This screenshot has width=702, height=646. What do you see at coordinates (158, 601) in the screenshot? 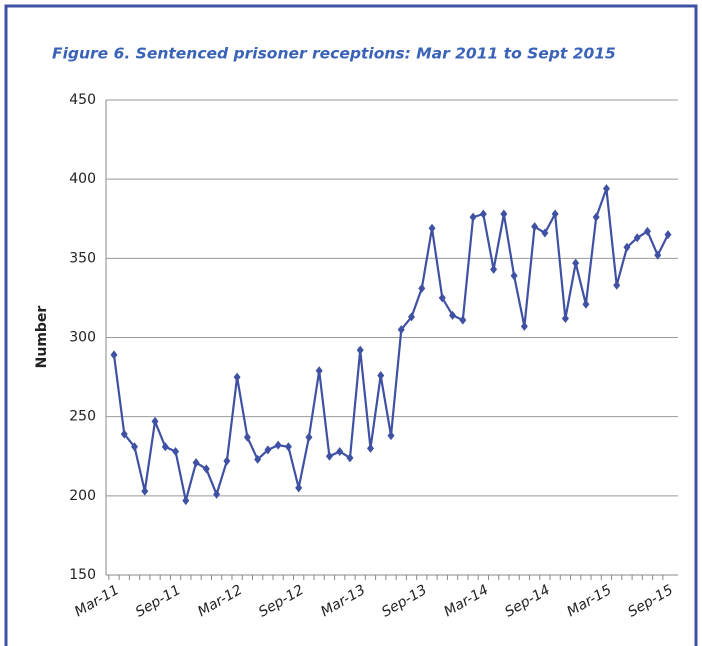
I see `x-tick-label: Sep-11` at bounding box center [158, 601].